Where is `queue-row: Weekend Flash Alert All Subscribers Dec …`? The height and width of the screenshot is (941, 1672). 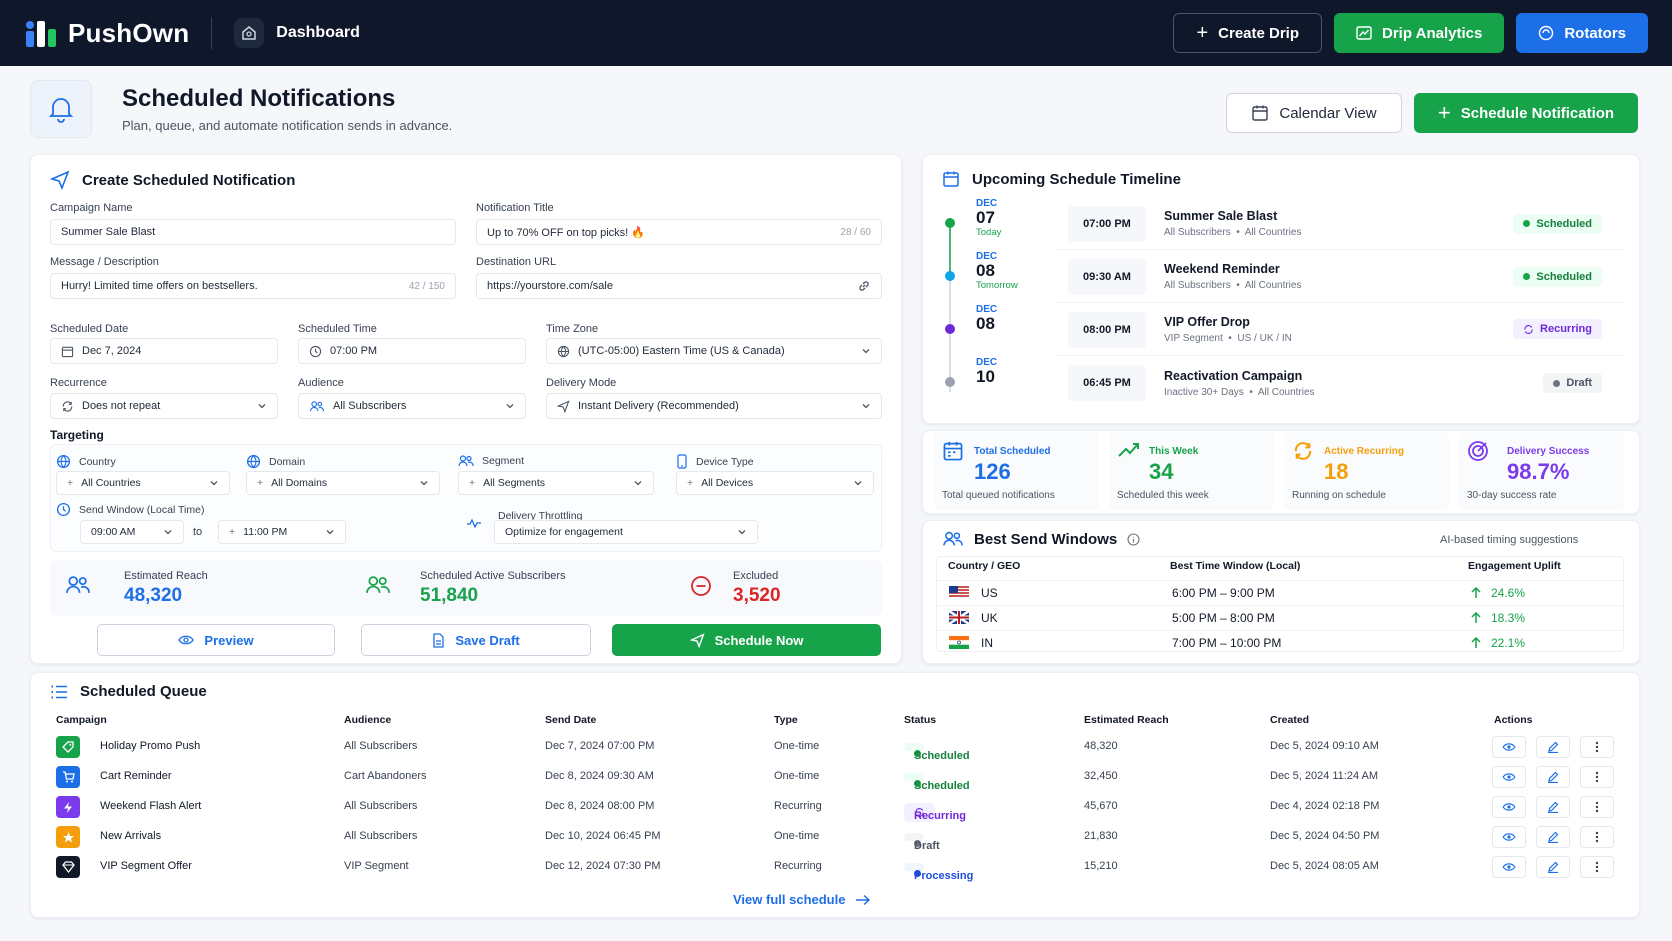
queue-row: Weekend Flash Alert All Subscribers Dec … is located at coordinates (837, 807).